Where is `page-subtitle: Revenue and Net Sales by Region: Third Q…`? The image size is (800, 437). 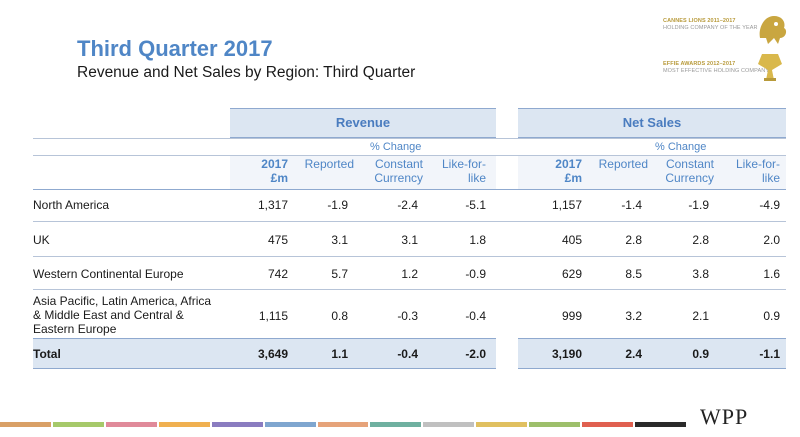 page-subtitle: Revenue and Net Sales by Region: Third Q… is located at coordinates (246, 72).